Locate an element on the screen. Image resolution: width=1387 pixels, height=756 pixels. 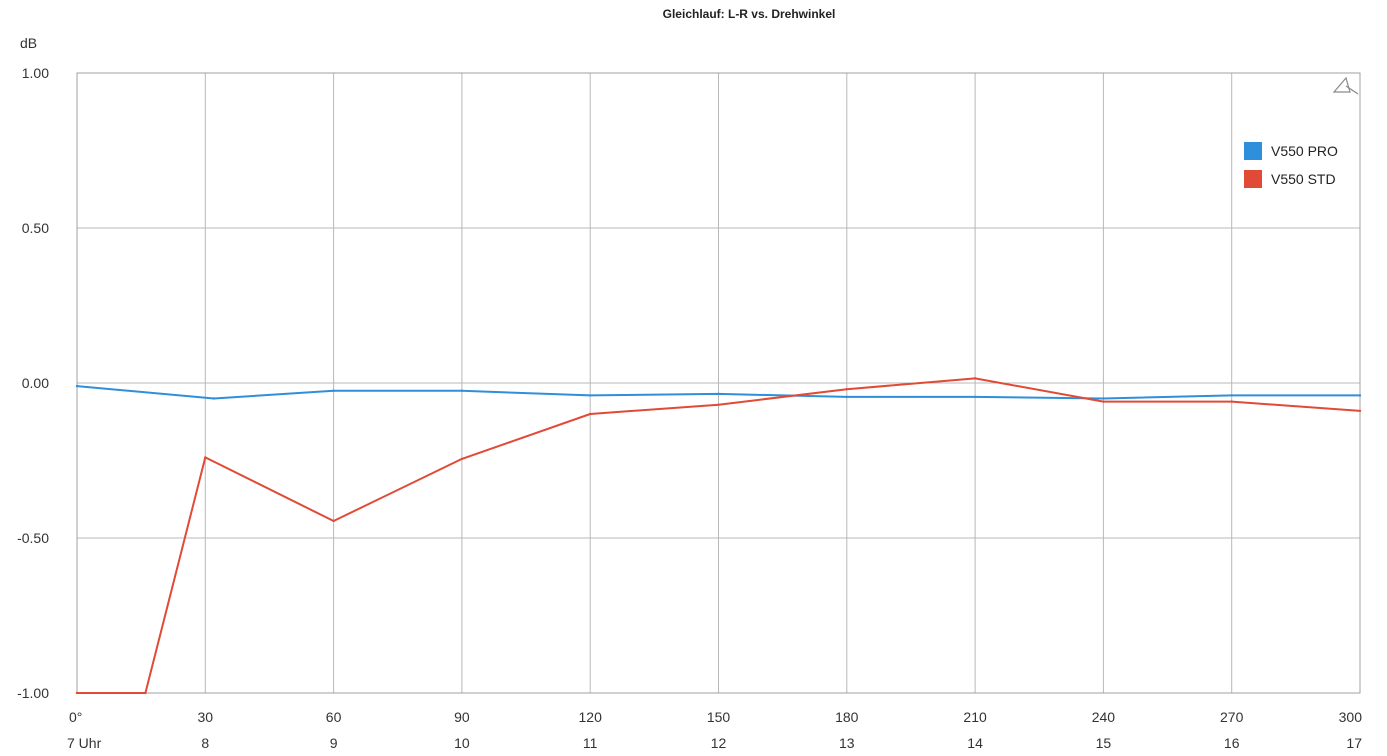
y-tick-label: 0.50 is located at coordinates (35, 228).